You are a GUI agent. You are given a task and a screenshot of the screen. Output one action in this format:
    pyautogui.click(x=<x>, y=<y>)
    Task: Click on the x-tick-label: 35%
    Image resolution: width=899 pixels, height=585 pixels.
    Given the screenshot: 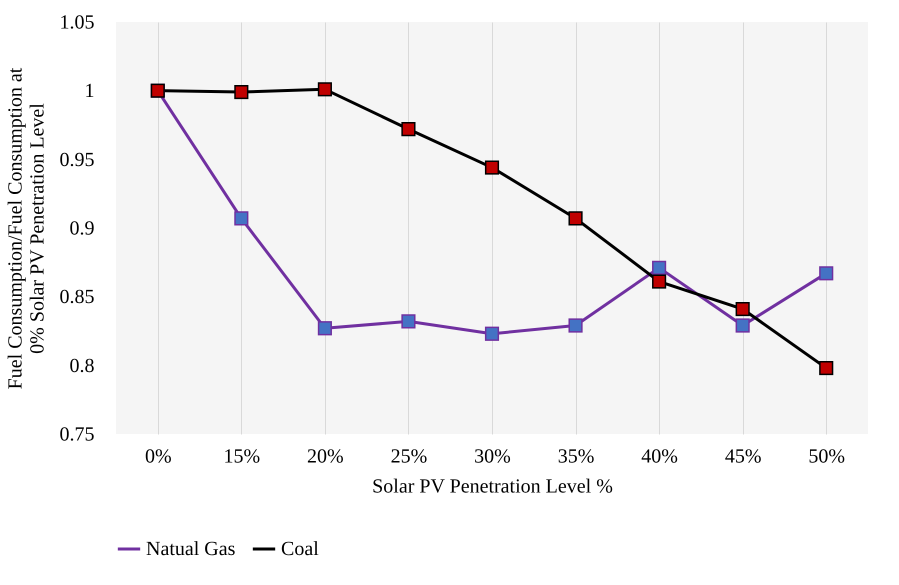 What is the action you would take?
    pyautogui.click(x=576, y=457)
    